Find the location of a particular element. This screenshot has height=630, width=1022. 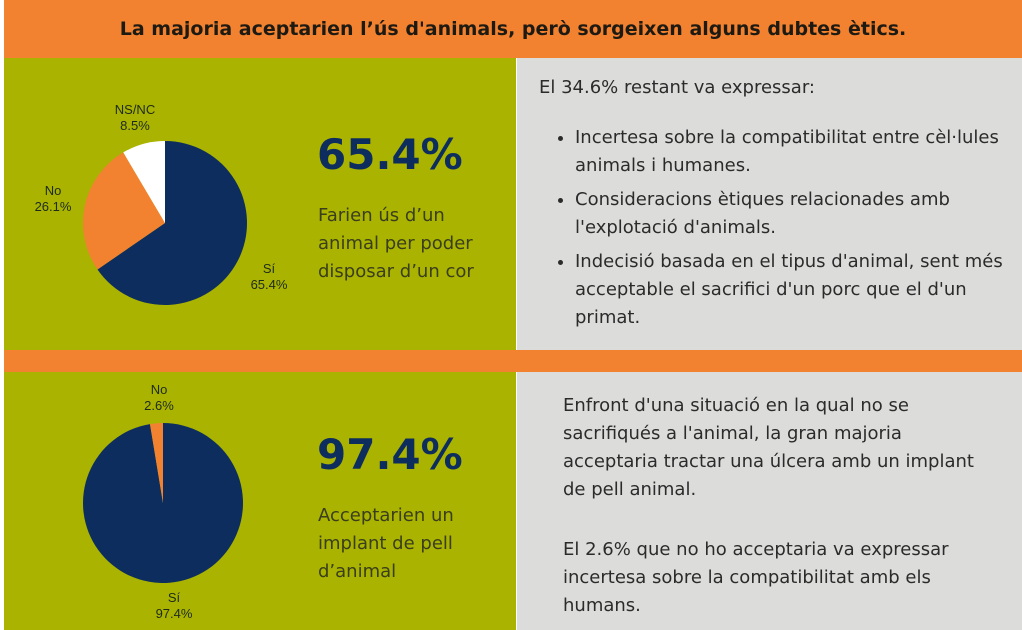

pie1-label-si: Sí 65.4% is located at coordinates (269, 277).